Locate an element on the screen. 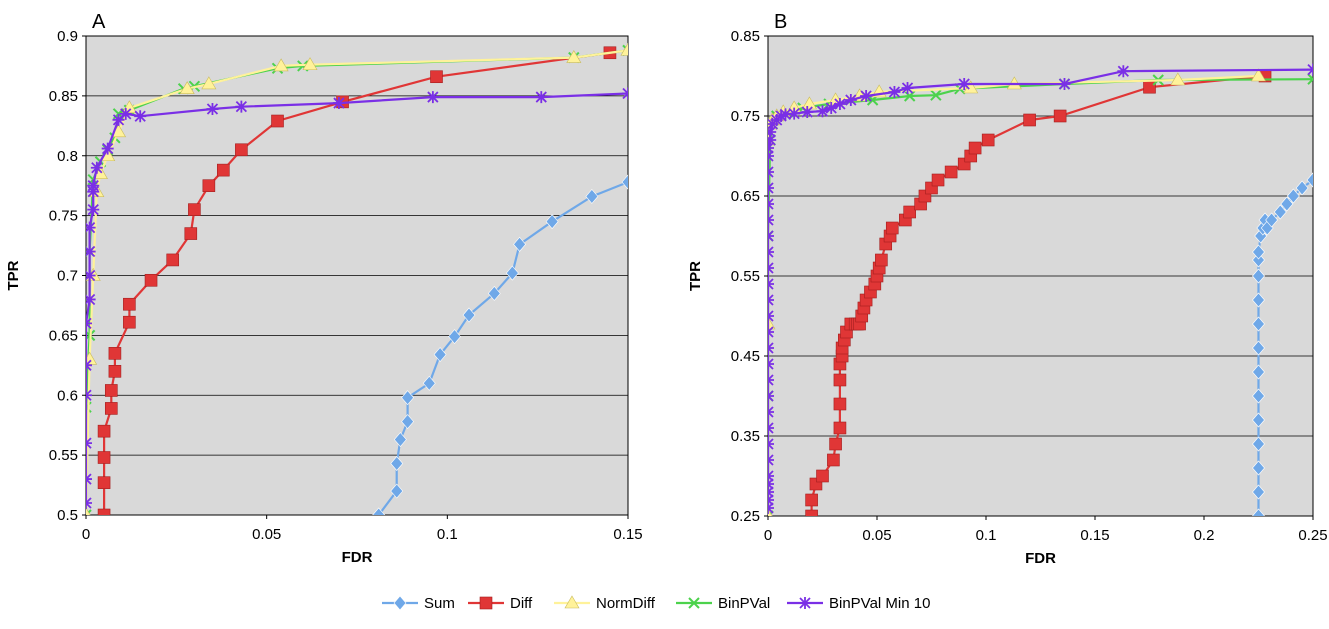 The image size is (1329, 629). y-tick-label: 0.5 is located at coordinates (67, 515).